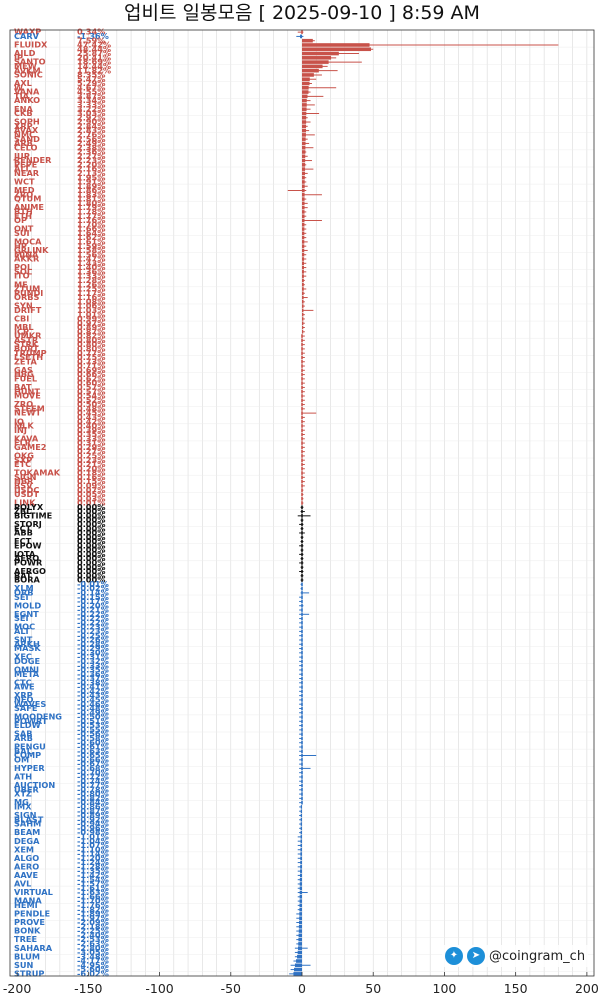 The width and height of the screenshot is (604, 999). What do you see at coordinates (93, 725) in the screenshot?
I see `row-value-label: -0.53%` at bounding box center [93, 725].